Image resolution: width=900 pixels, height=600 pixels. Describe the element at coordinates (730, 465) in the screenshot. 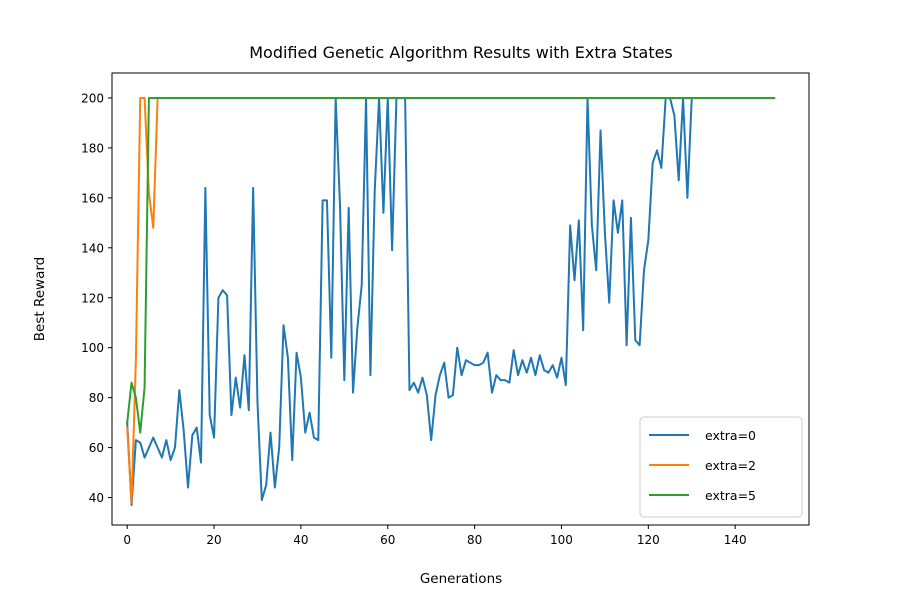

I see `legend-label-2: extra=2` at that location.